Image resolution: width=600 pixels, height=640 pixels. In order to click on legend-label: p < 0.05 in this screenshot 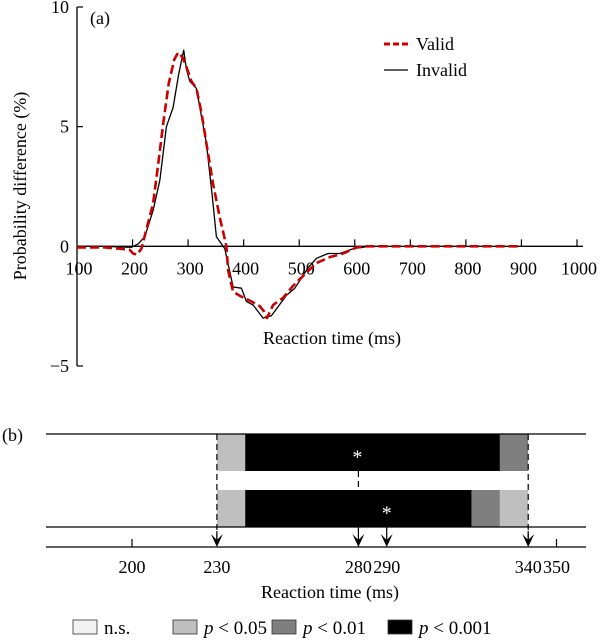, I will do `click(234, 628)`.